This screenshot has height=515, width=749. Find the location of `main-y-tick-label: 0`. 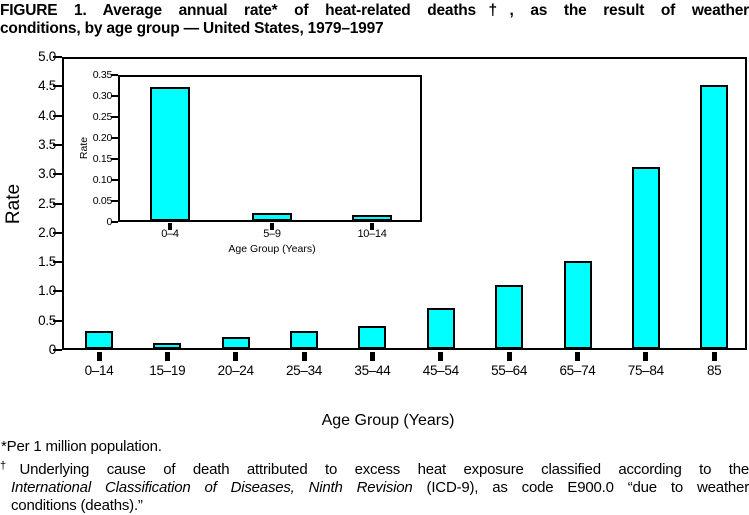

main-y-tick-label: 0 is located at coordinates (52, 349).